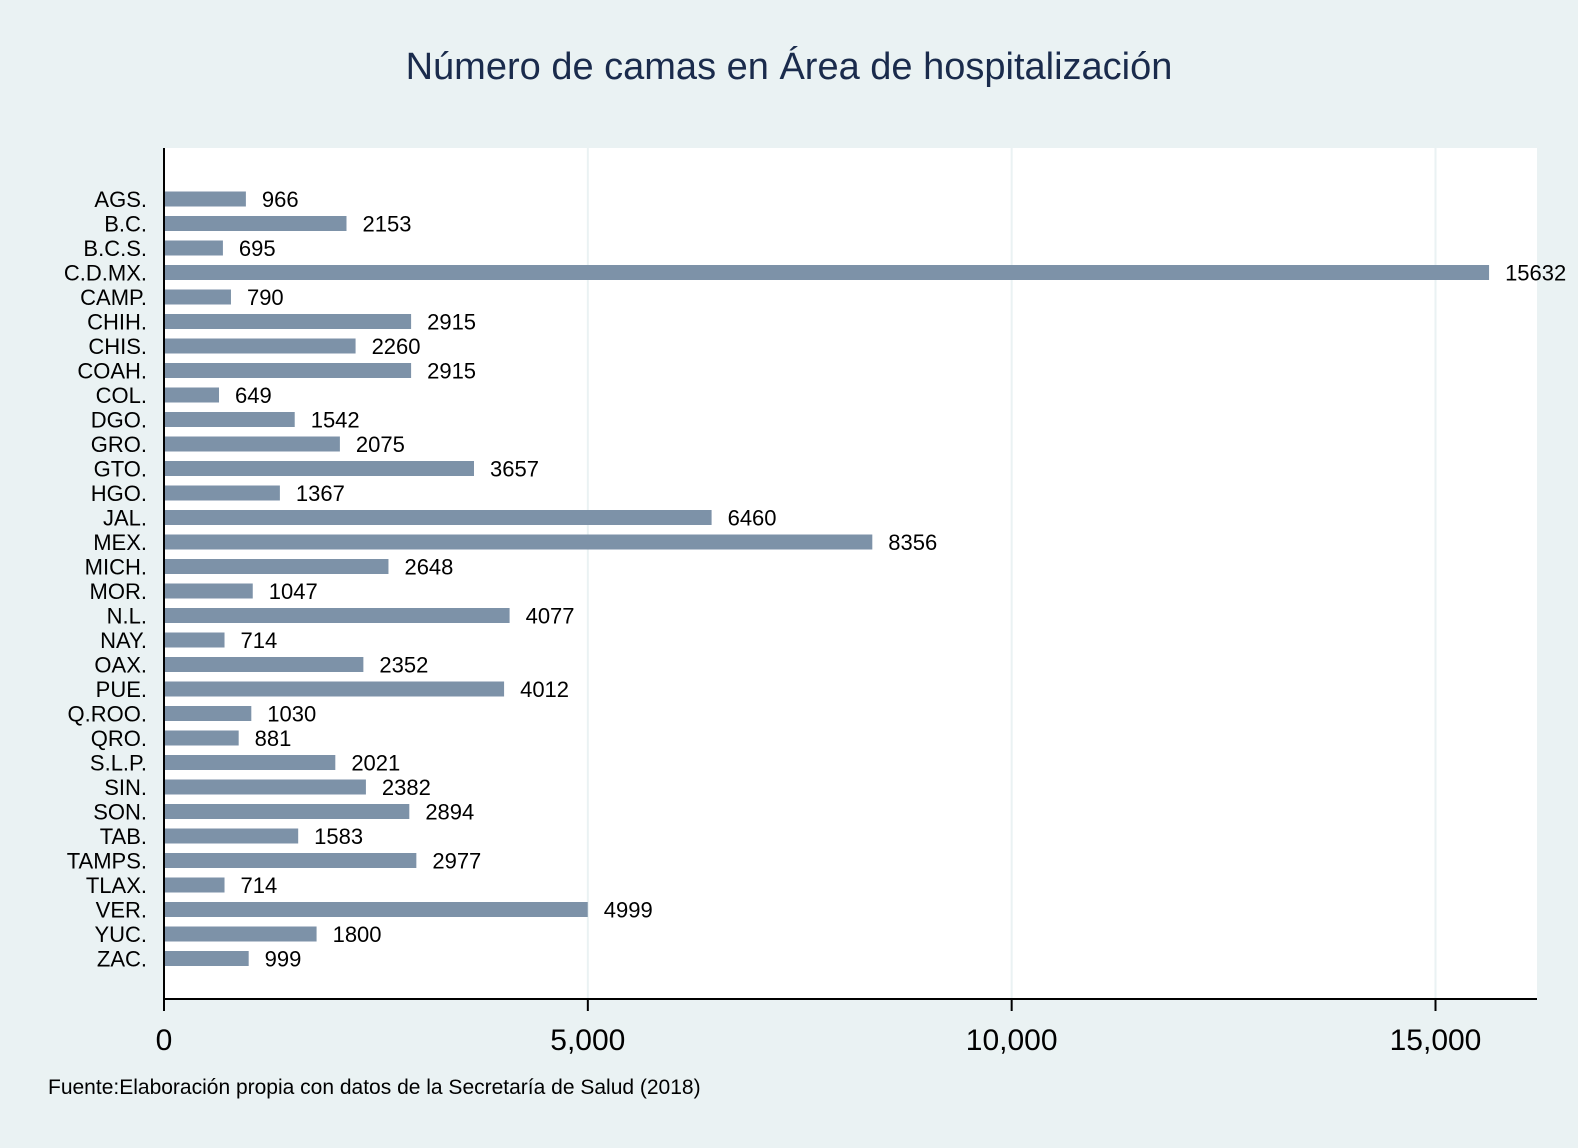  I want to click on x-tick-label: 5,000, so click(587, 1040).